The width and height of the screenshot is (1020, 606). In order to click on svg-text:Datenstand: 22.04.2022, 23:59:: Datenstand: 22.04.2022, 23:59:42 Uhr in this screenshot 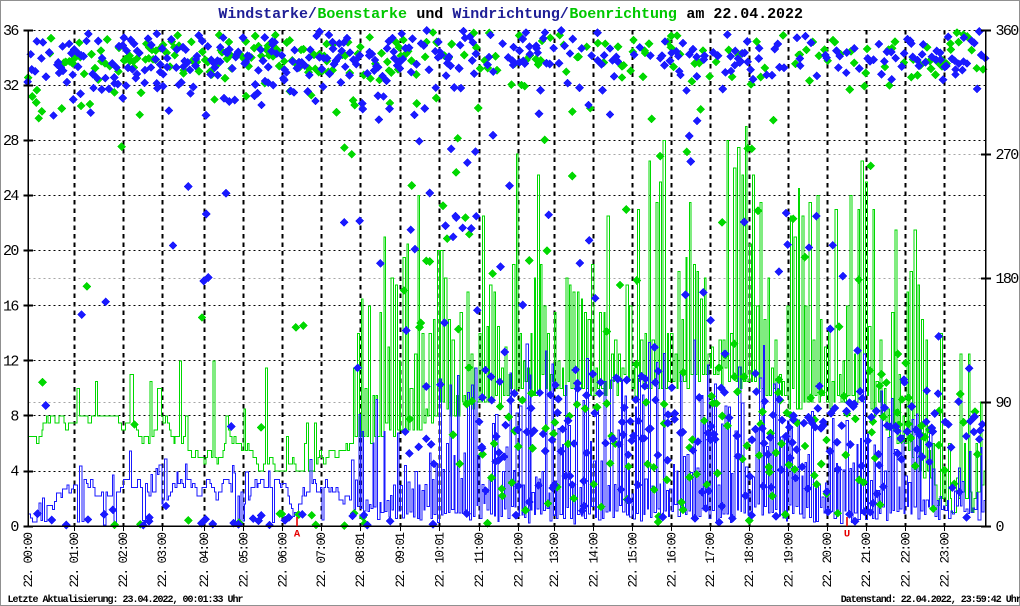, I will do `click(930, 600)`.